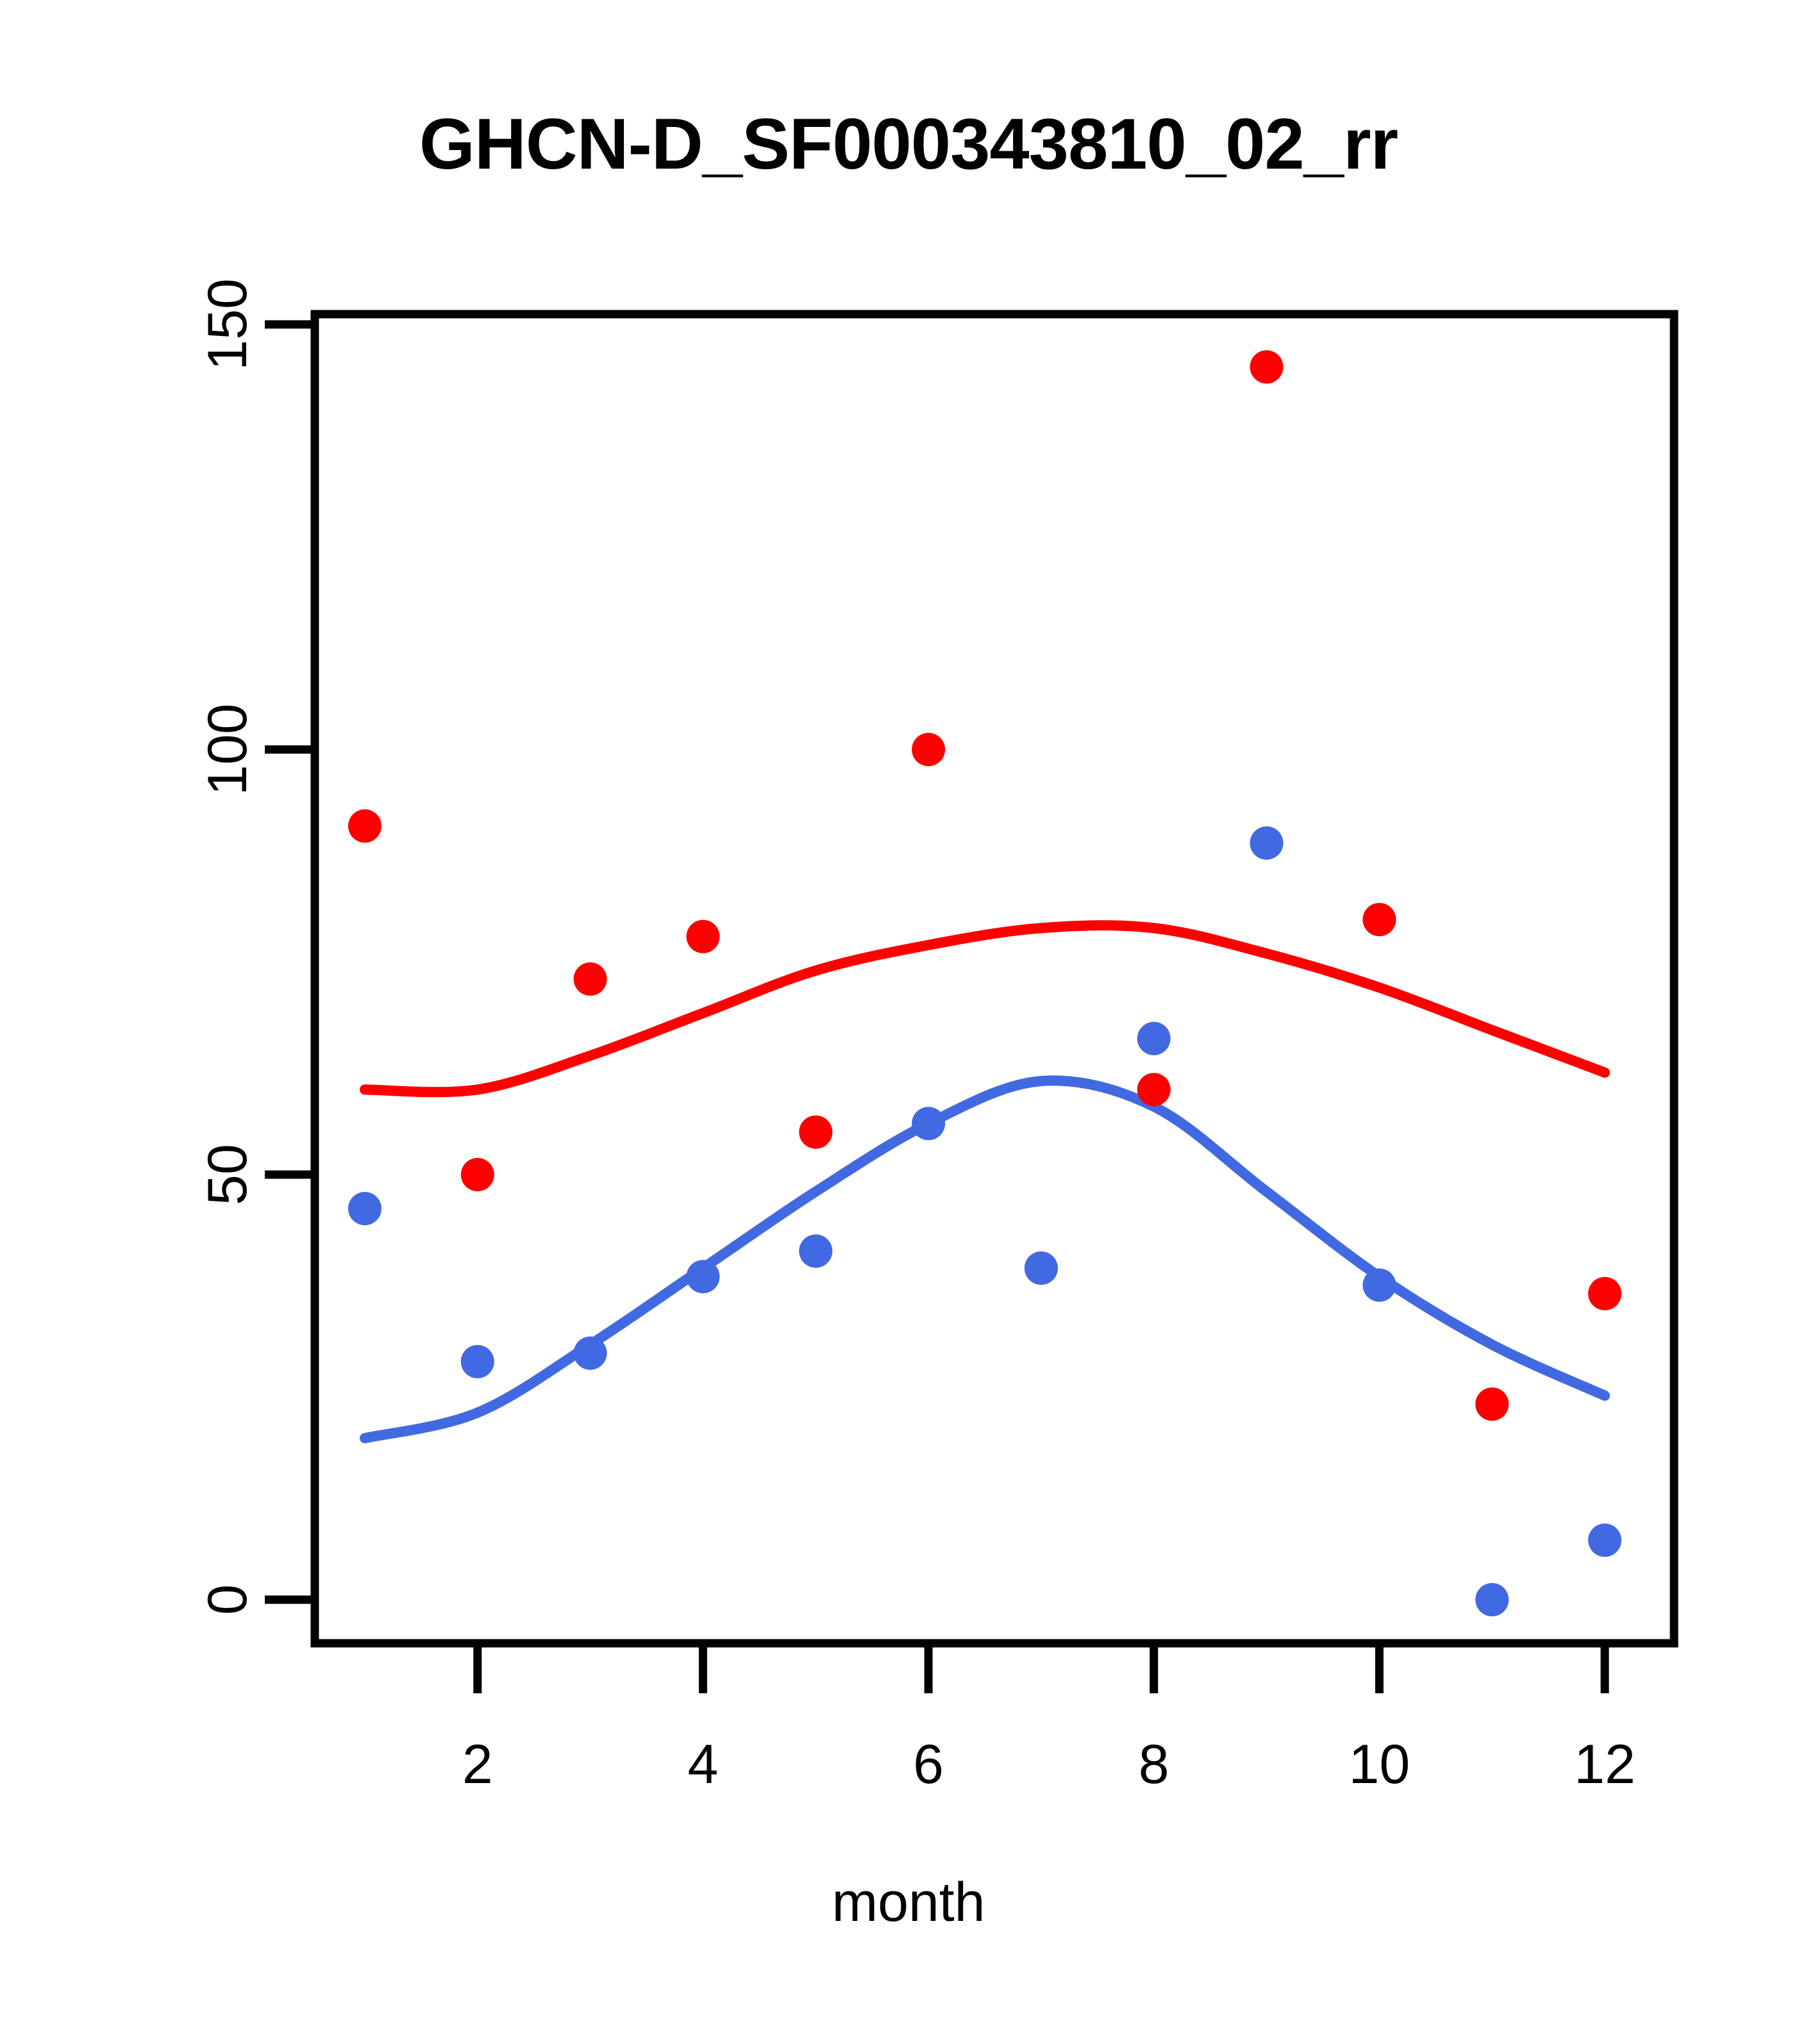 The height and width of the screenshot is (2044, 1817). What do you see at coordinates (985, 1259) in the screenshot?
I see `blue-smooth-line` at bounding box center [985, 1259].